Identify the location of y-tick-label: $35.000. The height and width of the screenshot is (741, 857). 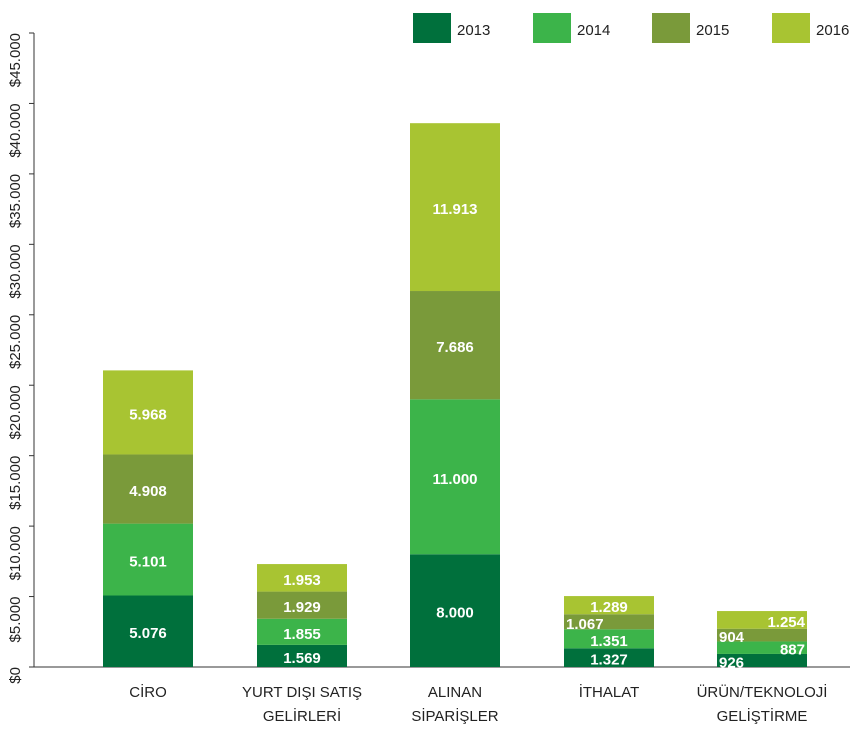
(15, 201).